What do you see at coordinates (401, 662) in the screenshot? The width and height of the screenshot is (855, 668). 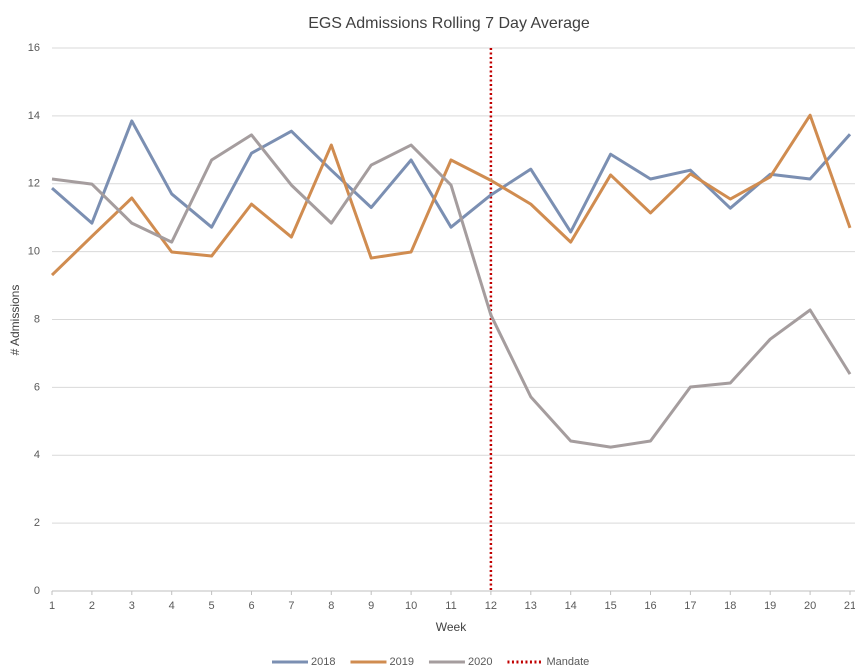 I see `legend-label: 2019` at bounding box center [401, 662].